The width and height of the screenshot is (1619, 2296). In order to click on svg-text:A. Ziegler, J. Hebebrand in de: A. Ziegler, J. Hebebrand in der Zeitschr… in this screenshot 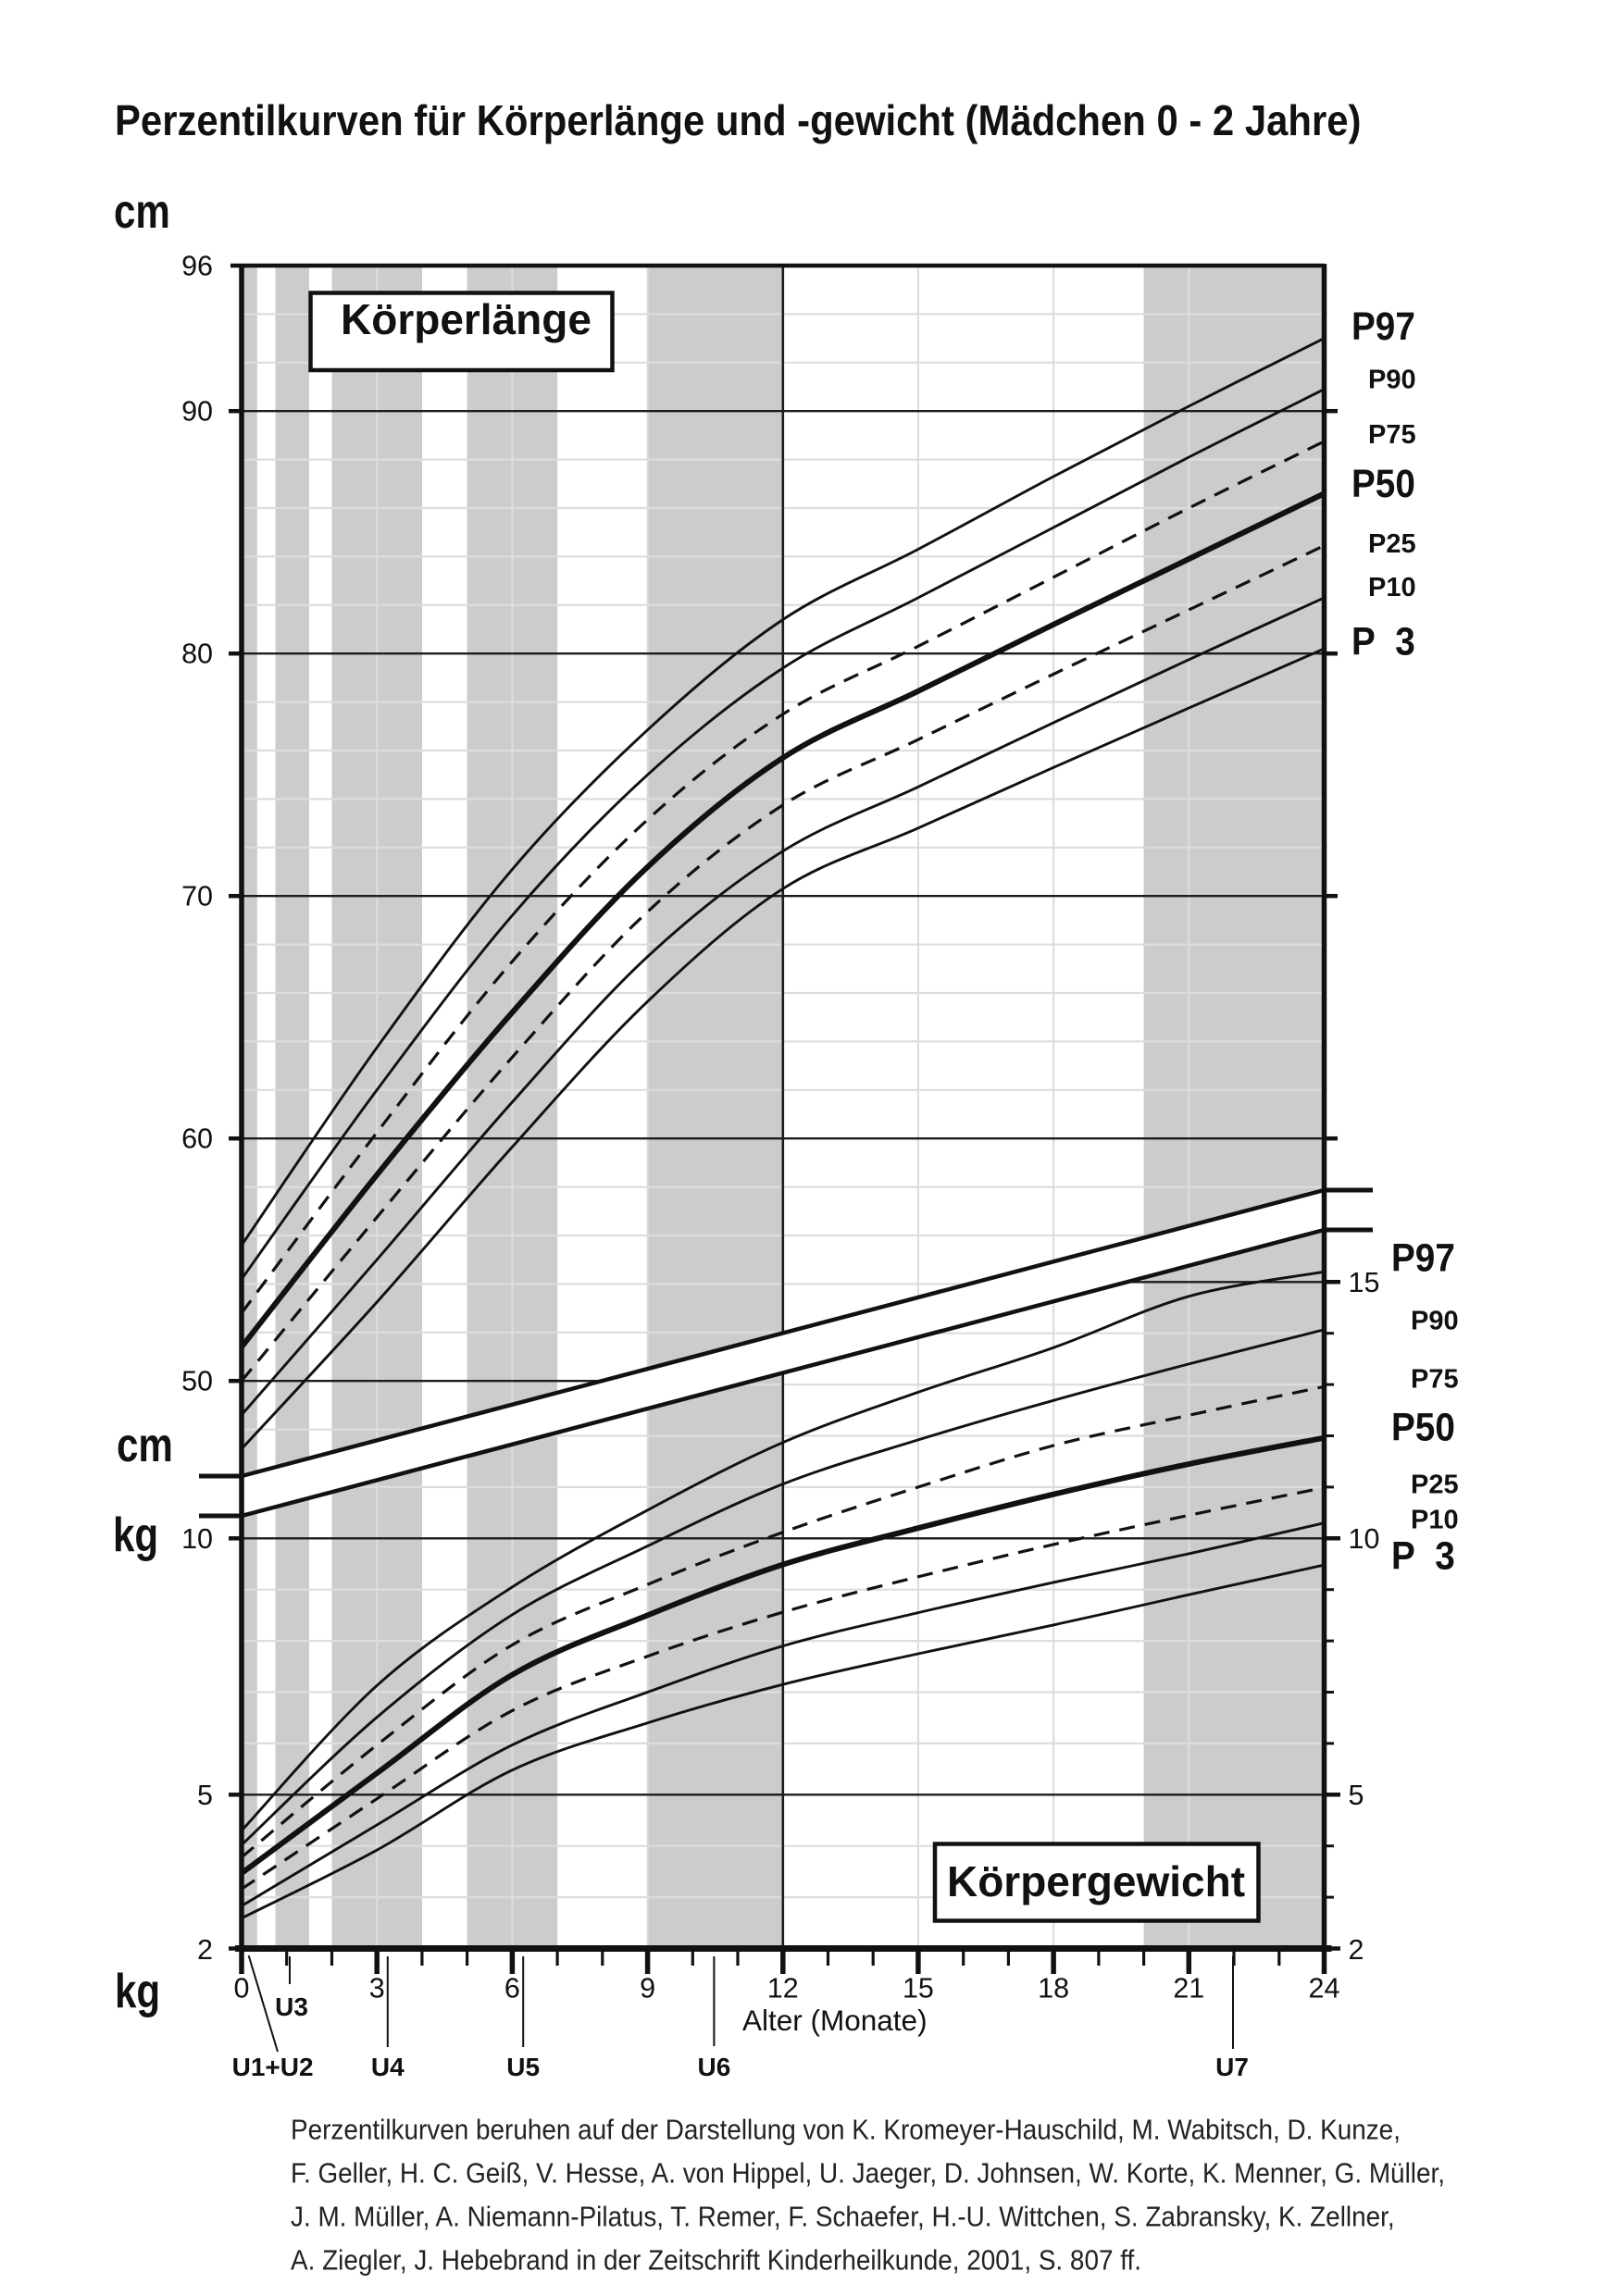, I will do `click(716, 2260)`.